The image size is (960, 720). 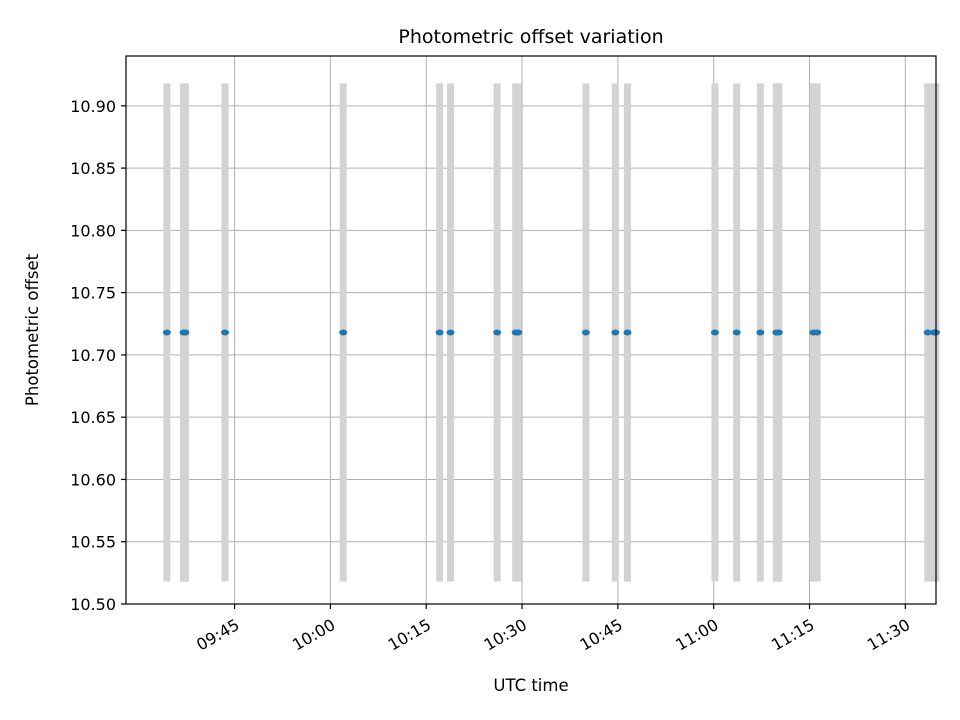 What do you see at coordinates (313, 635) in the screenshot?
I see `x-tick-label: 10:00` at bounding box center [313, 635].